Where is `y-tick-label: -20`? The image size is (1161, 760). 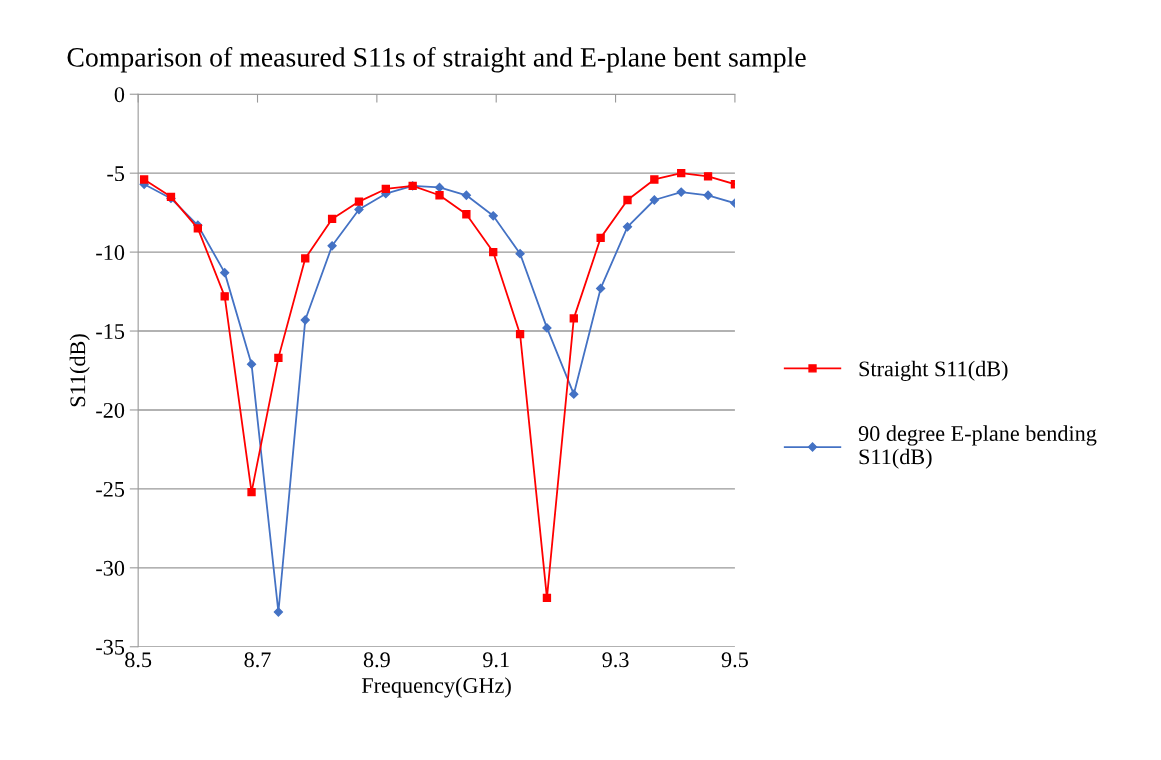 y-tick-label: -20 is located at coordinates (110, 410).